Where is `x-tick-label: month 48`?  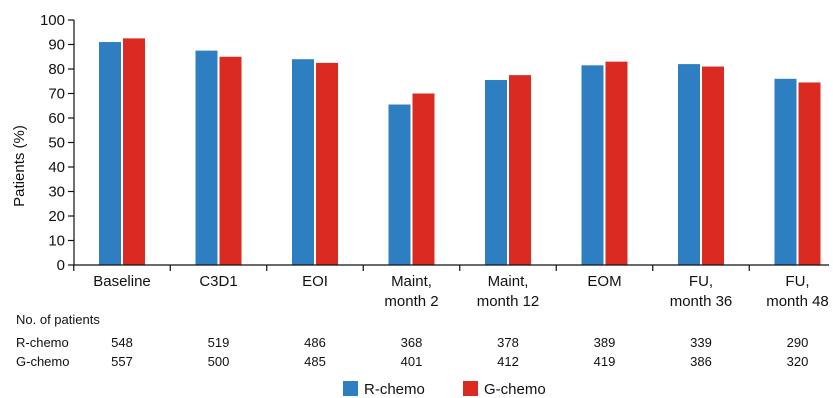
x-tick-label: month 48 is located at coordinates (797, 301).